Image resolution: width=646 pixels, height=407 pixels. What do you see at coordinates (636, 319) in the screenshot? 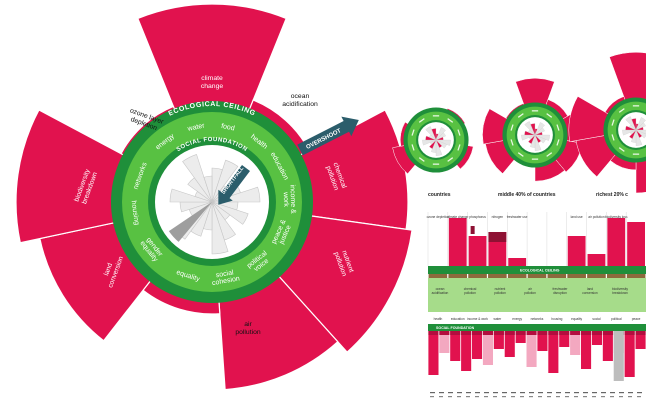
I see `lower-label: peace` at bounding box center [636, 319].